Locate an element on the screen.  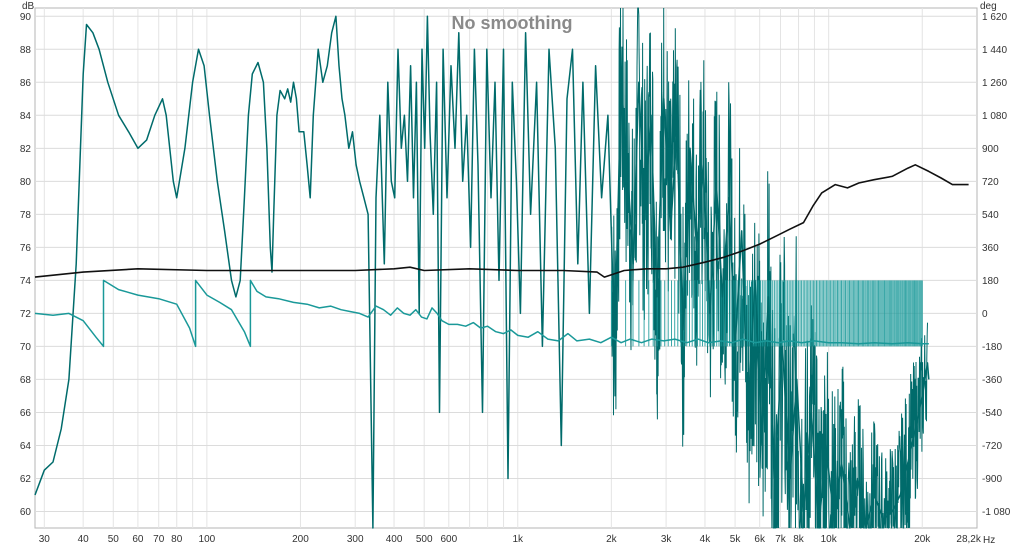
y-right-tick-label: -180 is located at coordinates (992, 347).